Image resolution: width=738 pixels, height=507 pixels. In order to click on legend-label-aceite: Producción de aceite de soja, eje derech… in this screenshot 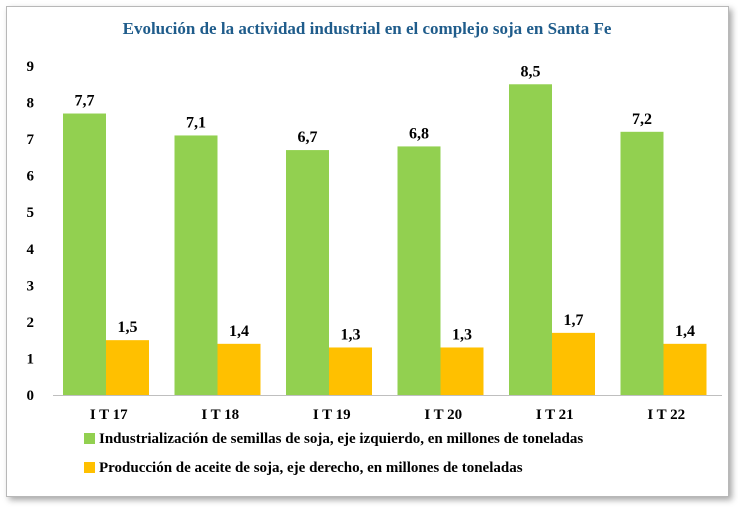, I will do `click(311, 468)`.